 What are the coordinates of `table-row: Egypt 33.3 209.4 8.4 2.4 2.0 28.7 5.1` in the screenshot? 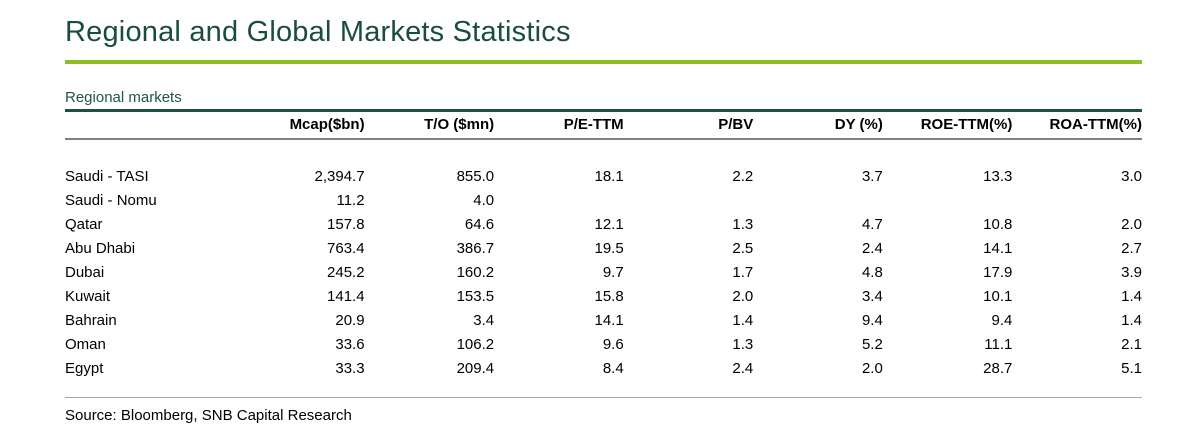 It's located at (603, 377).